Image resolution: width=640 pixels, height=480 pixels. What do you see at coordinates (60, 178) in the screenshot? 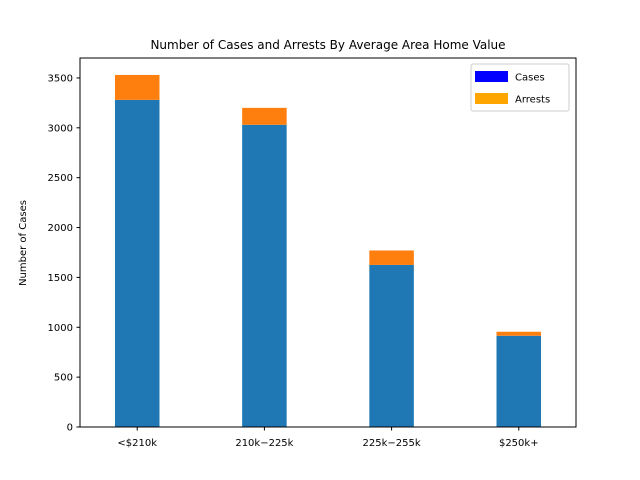
I see `y-tick-label-5: 2500` at bounding box center [60, 178].